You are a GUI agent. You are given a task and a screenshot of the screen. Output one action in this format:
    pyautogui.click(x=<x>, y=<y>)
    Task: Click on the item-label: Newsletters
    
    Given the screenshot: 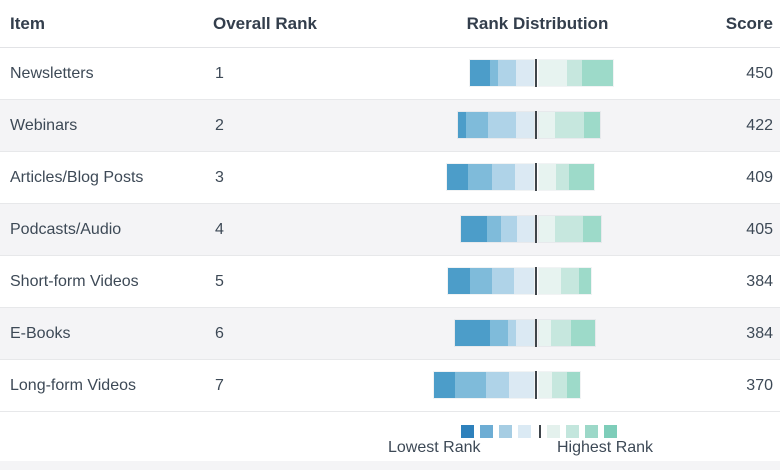 What is the action you would take?
    pyautogui.click(x=52, y=73)
    